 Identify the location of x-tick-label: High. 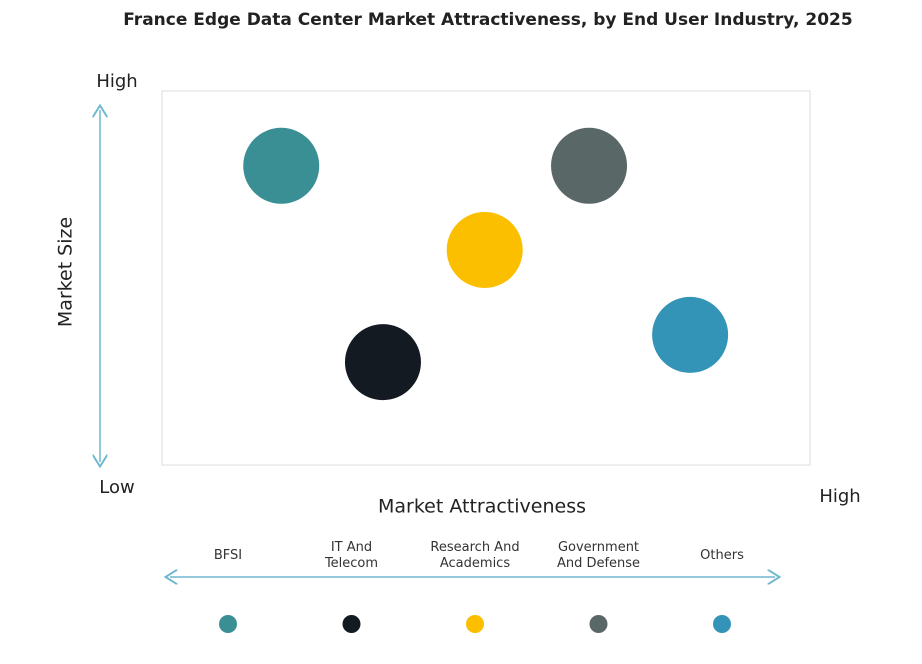
(839, 496).